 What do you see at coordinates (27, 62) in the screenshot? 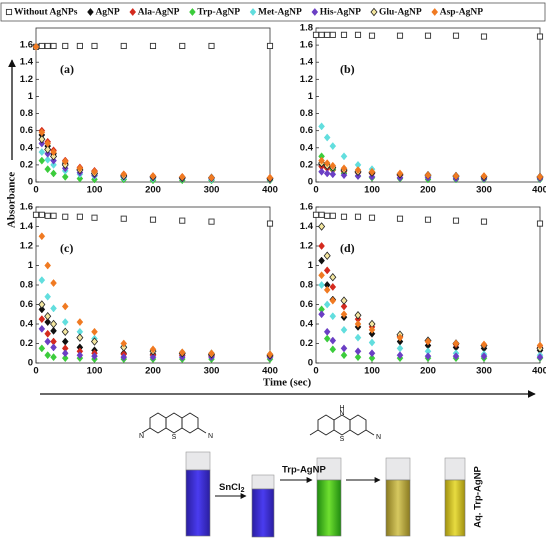
I see `y-tick-label: 1.4` at bounding box center [27, 62].